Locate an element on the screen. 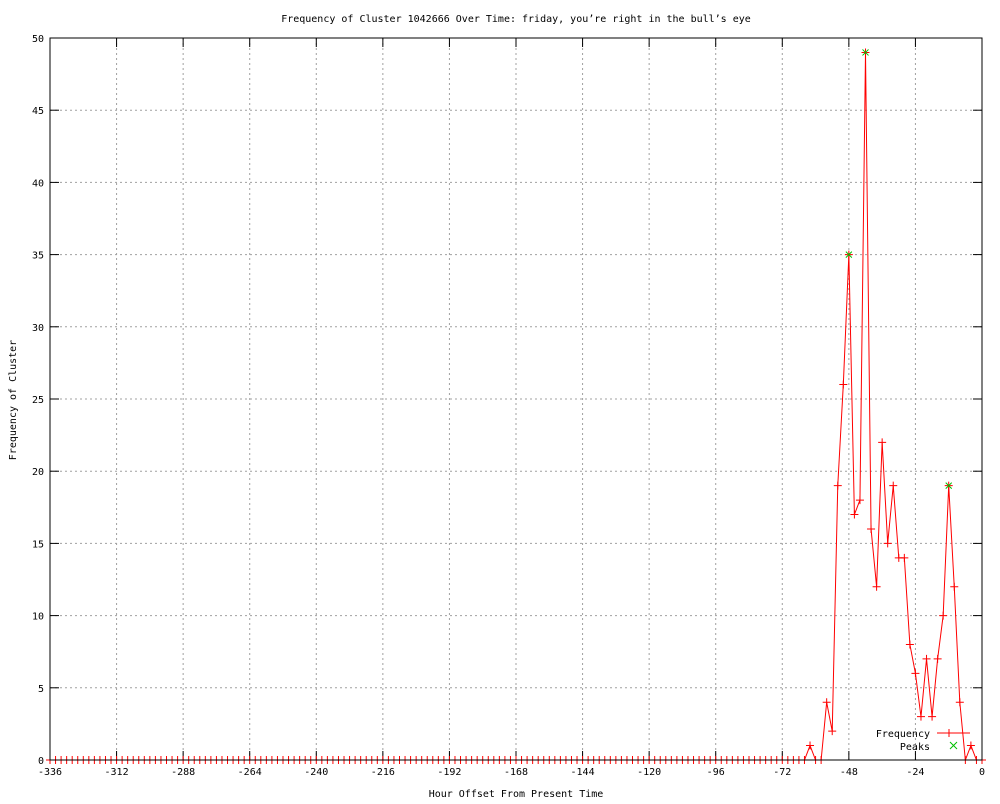 The image size is (1000, 804). y-tick-label: 20 is located at coordinates (38, 472).